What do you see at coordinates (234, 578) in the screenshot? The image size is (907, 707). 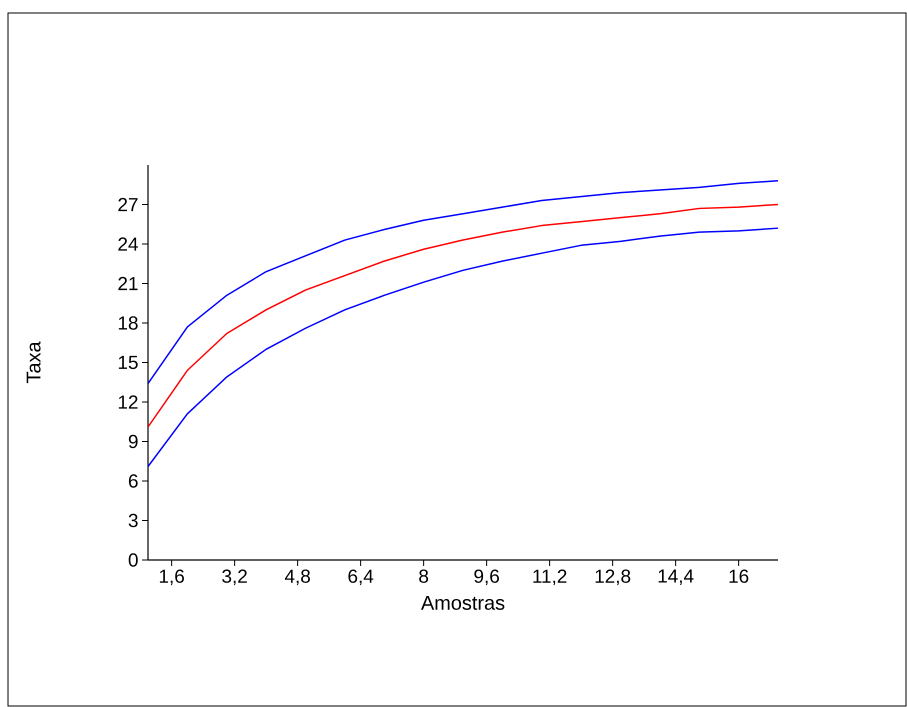 I see `x-tick-label: 3,2` at bounding box center [234, 578].